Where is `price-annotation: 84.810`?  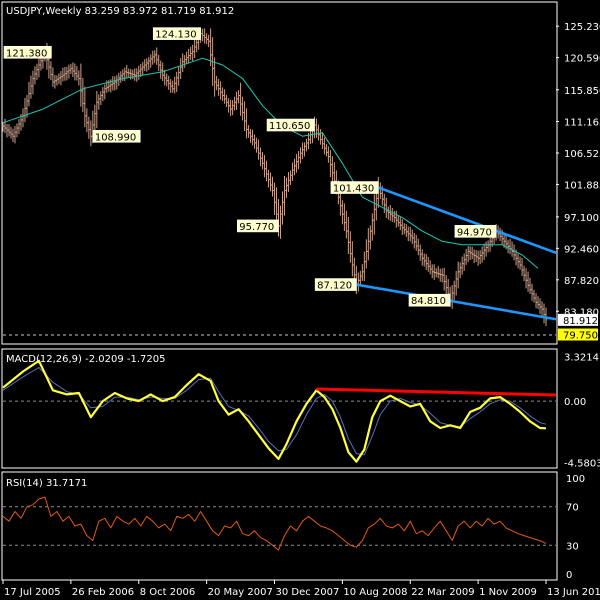 price-annotation: 84.810 is located at coordinates (429, 300).